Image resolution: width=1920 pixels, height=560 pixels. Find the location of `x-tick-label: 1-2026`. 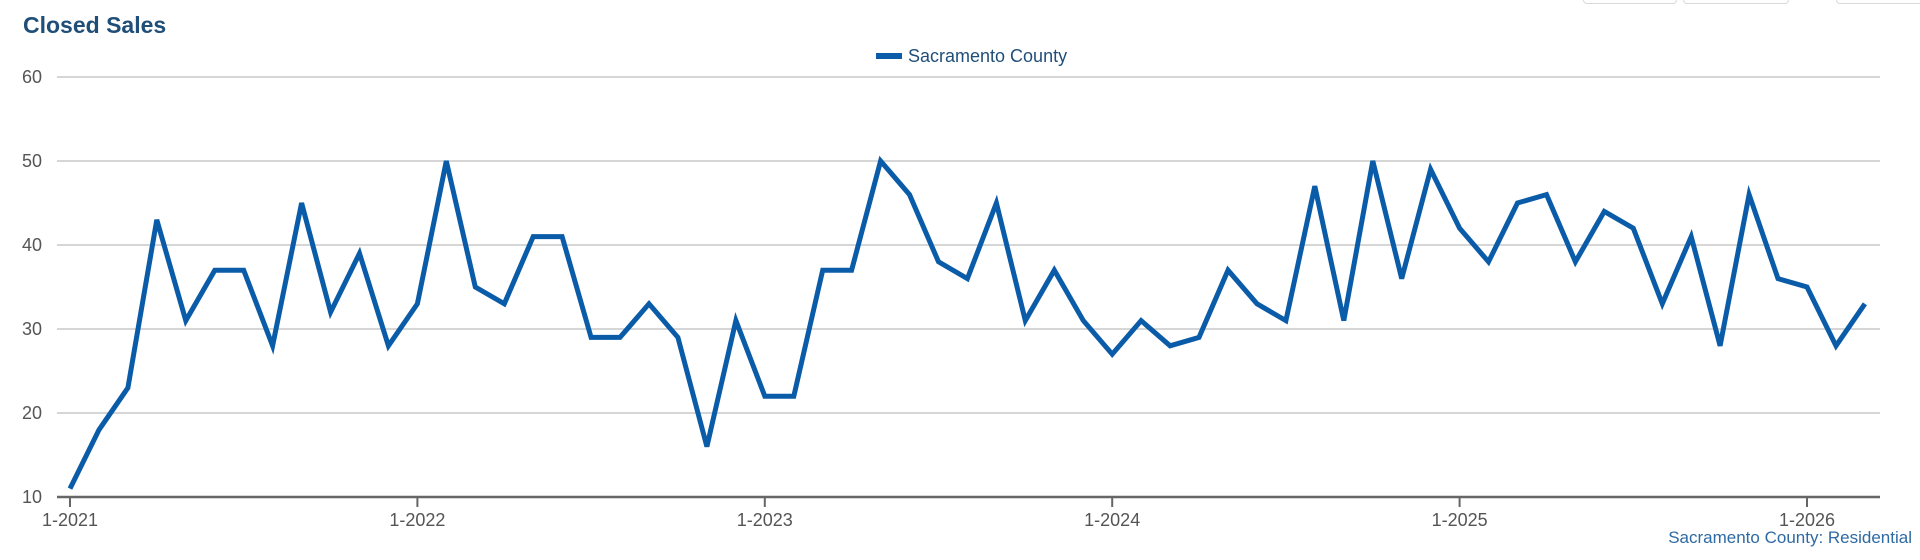

x-tick-label: 1-2026 is located at coordinates (1807, 520).